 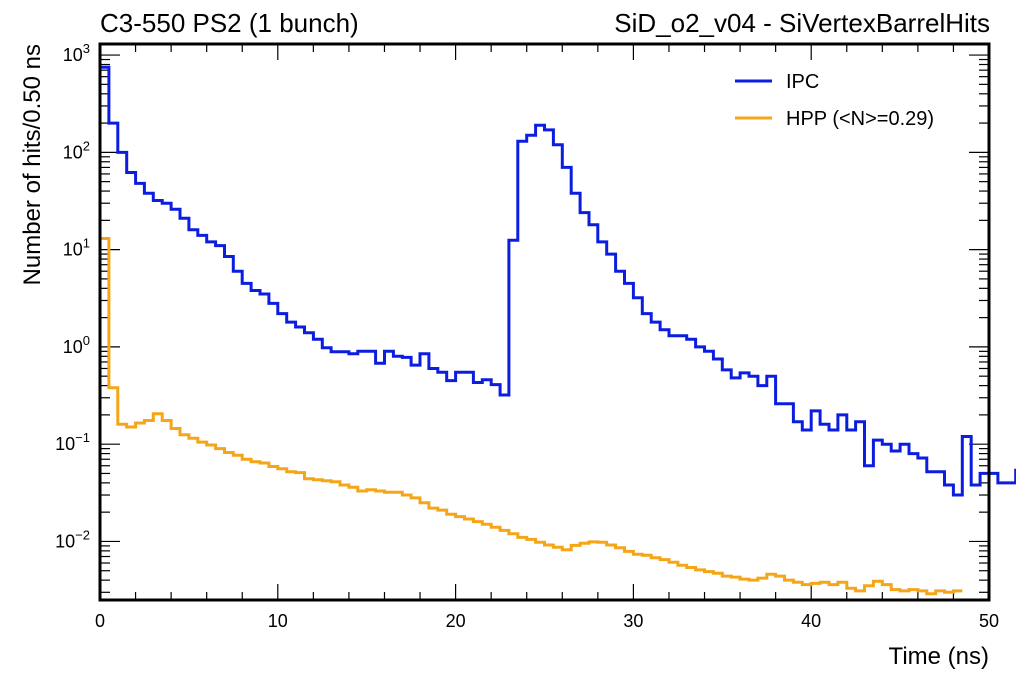 What do you see at coordinates (72, 442) in the screenshot?
I see `y-tick-label: 10⁻¹` at bounding box center [72, 442].